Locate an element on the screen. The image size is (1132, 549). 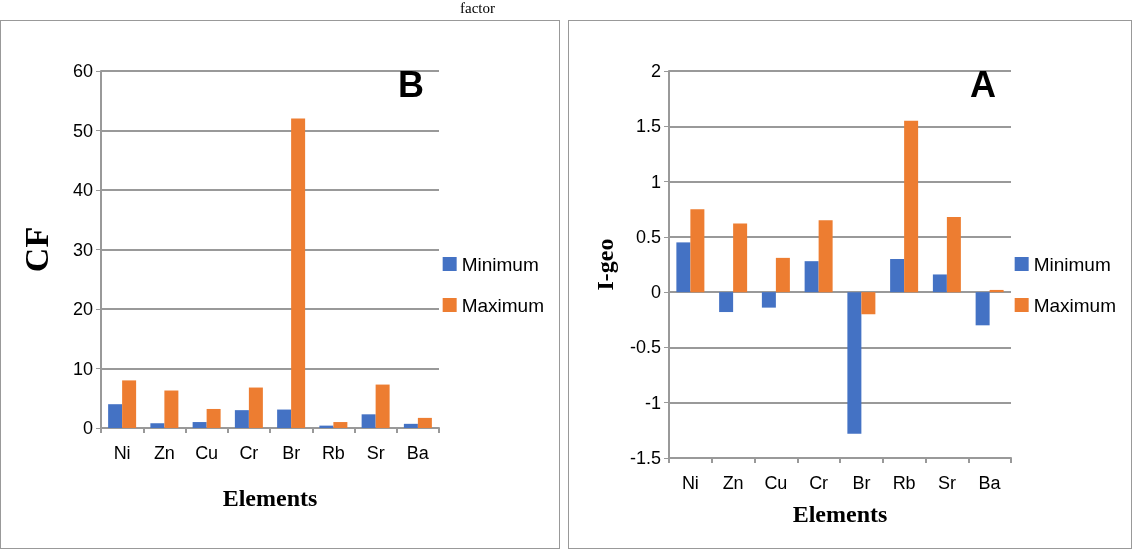
y-tick-label: 20 is located at coordinates (82, 309).